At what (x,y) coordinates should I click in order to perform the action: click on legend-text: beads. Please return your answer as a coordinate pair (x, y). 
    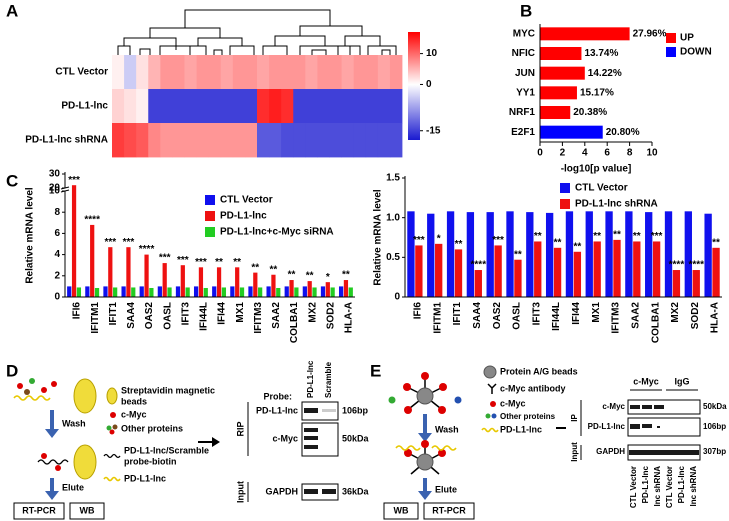
    Looking at the image, I should click on (134, 401).